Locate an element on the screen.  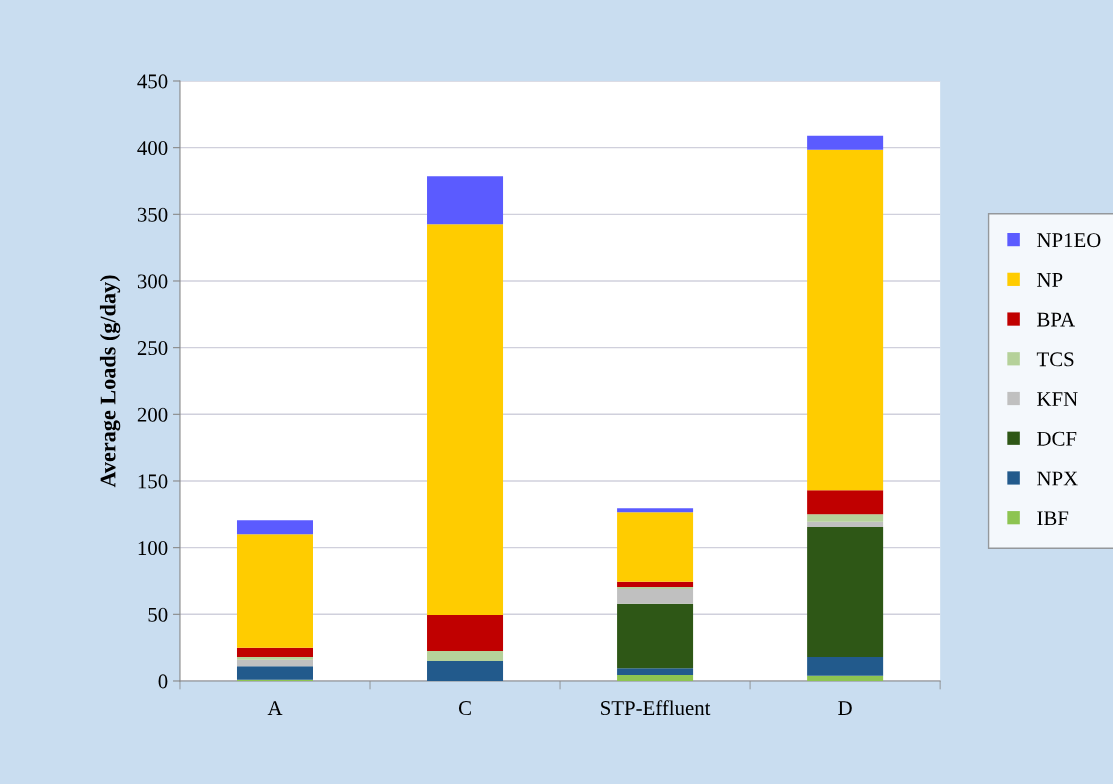
y-tick-label: 250 is located at coordinates (152, 348).